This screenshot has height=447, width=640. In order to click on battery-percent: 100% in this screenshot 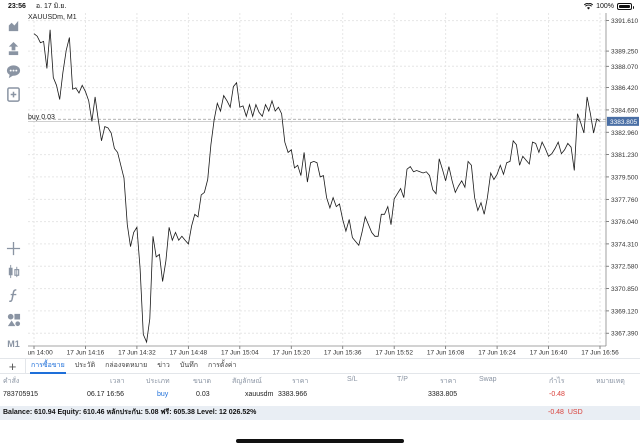, I will do `click(605, 6)`.